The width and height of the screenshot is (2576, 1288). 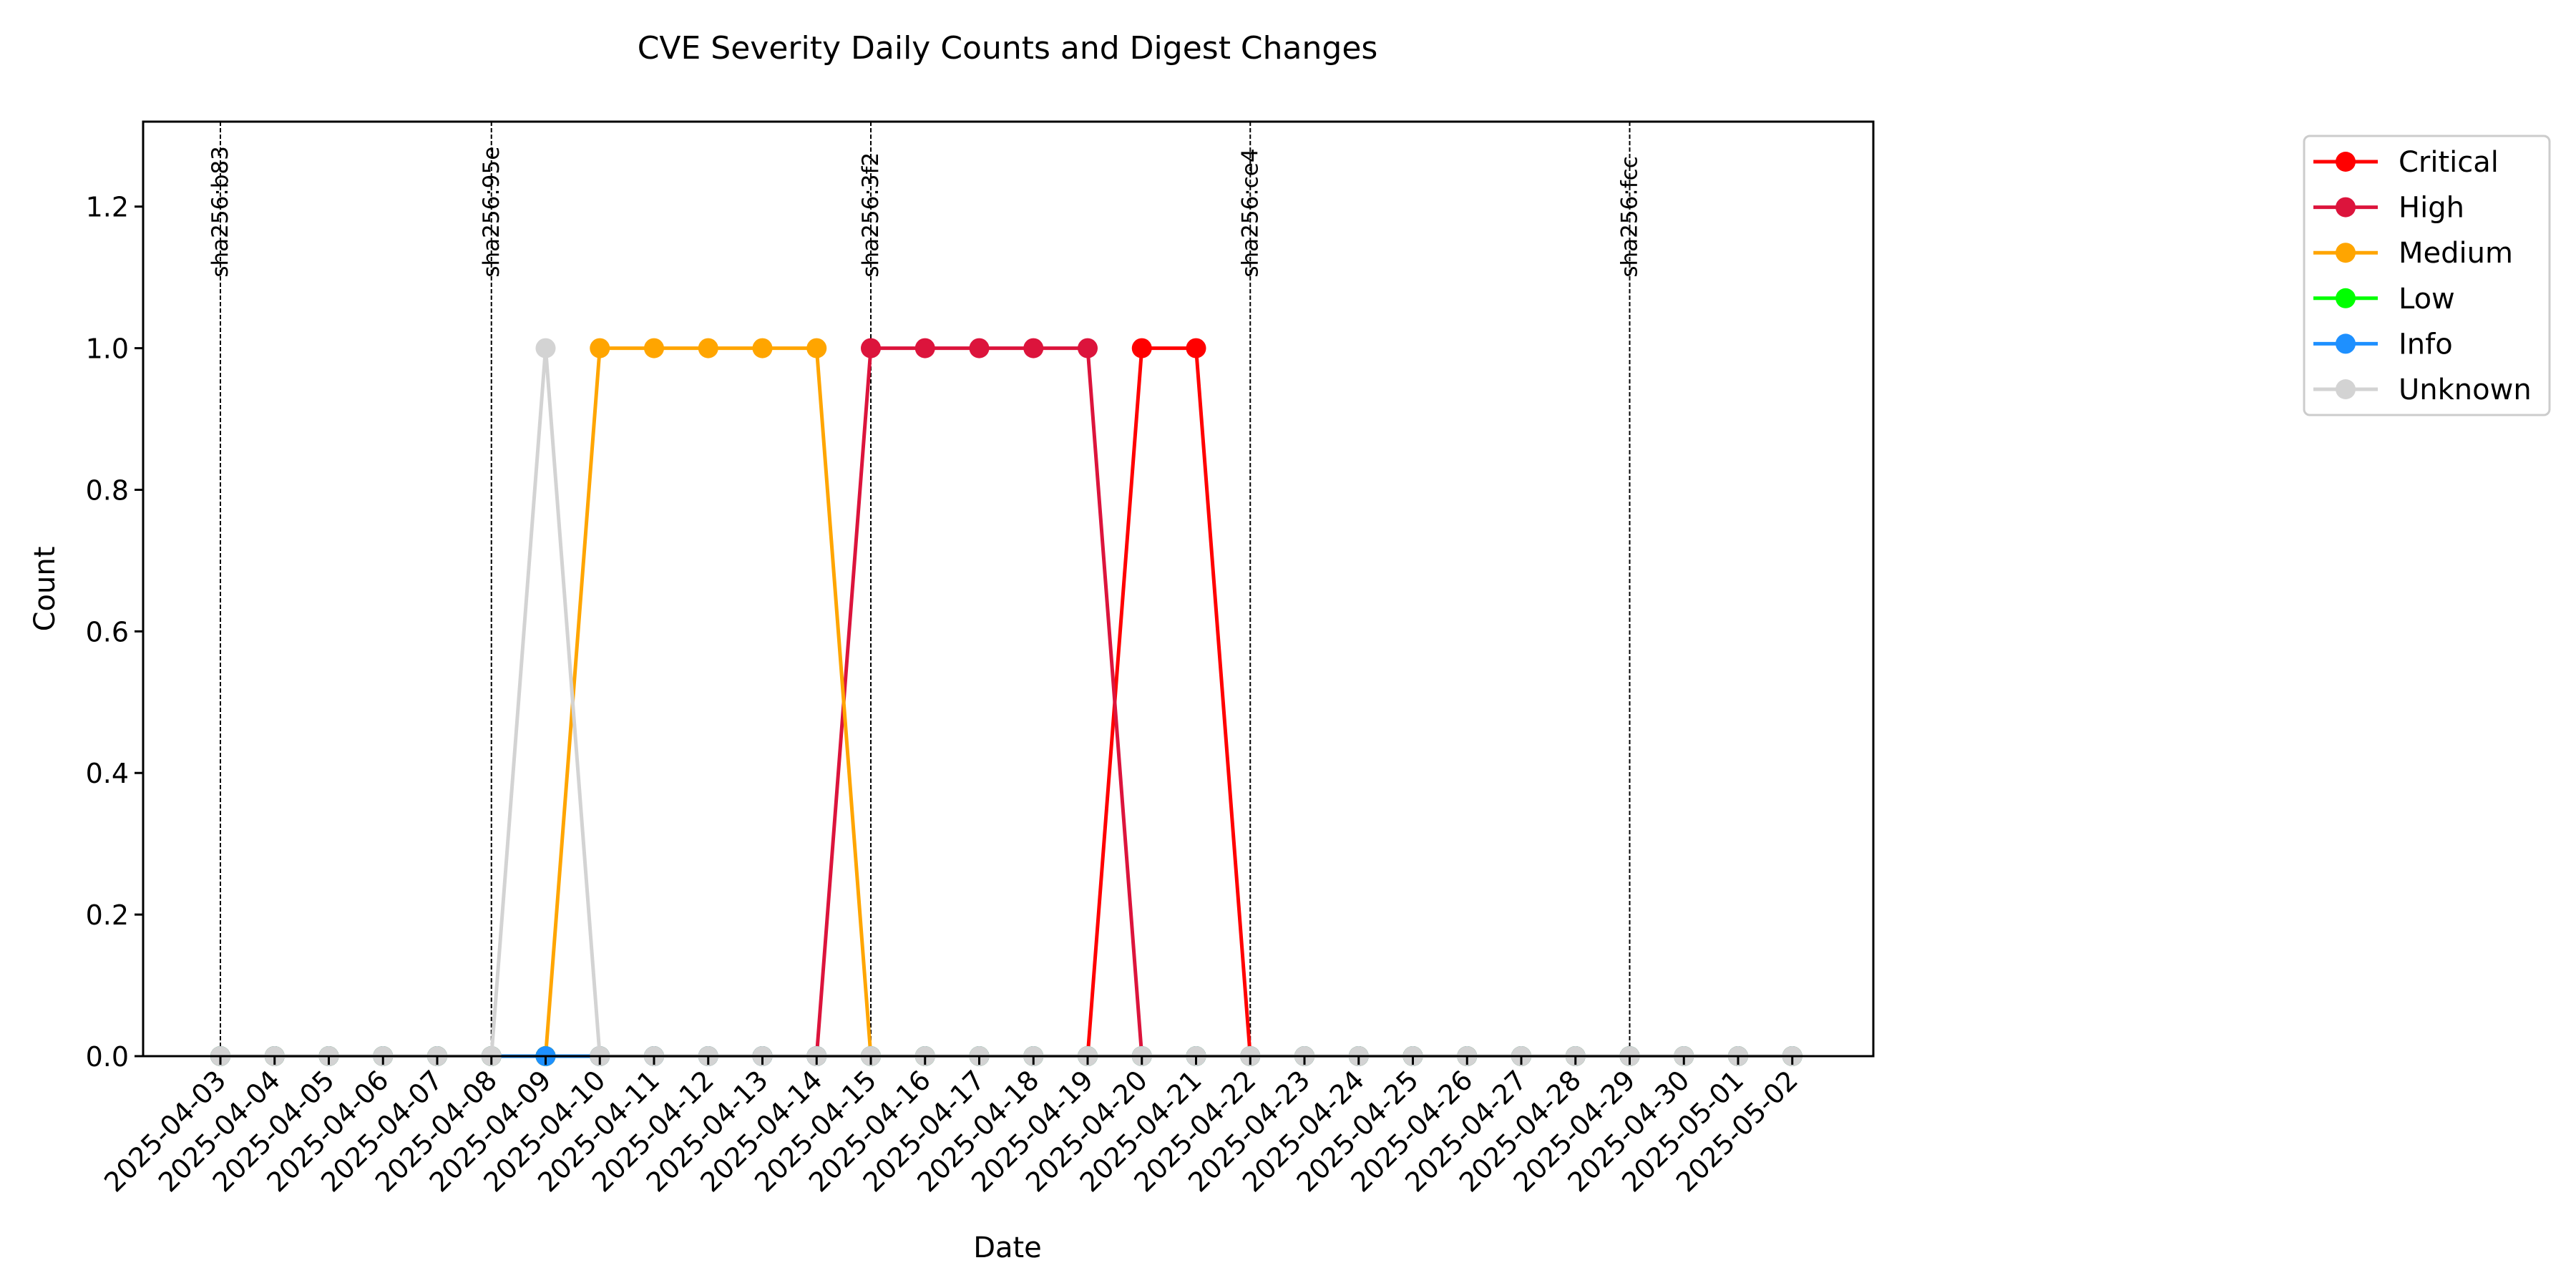 What do you see at coordinates (2456, 253) in the screenshot?
I see `legend-label: Medium` at bounding box center [2456, 253].